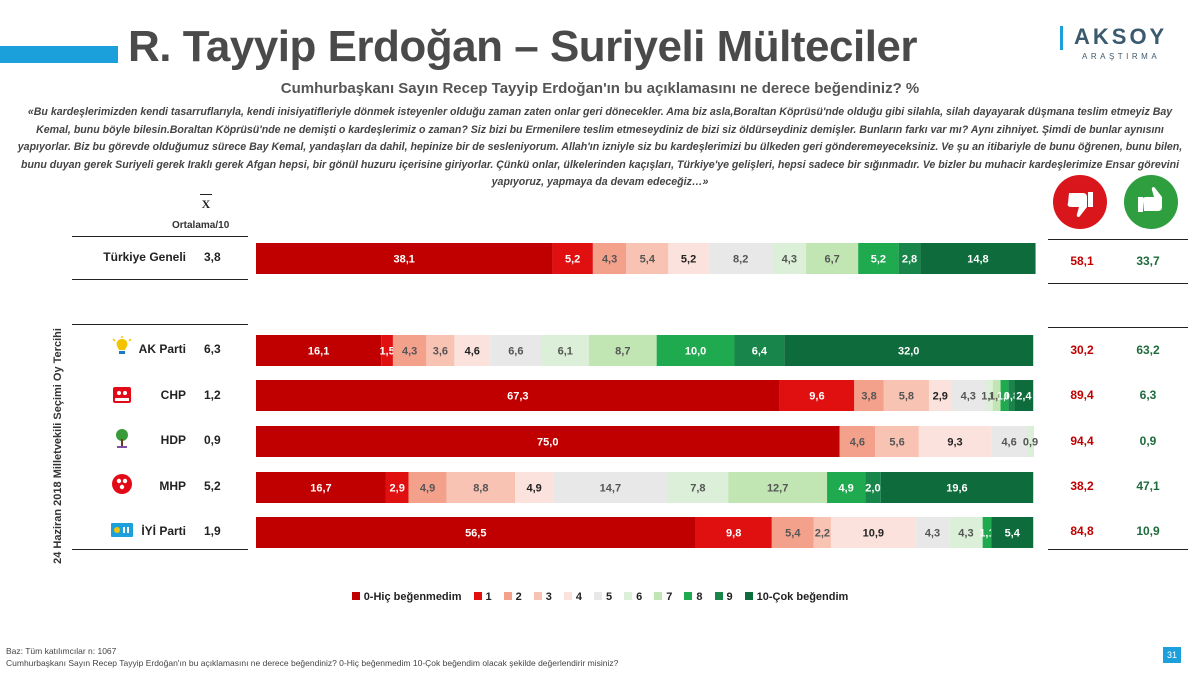 This screenshot has height=675, width=1200. I want to click on row-label-ak-parti: AK Parti, so click(162, 349).